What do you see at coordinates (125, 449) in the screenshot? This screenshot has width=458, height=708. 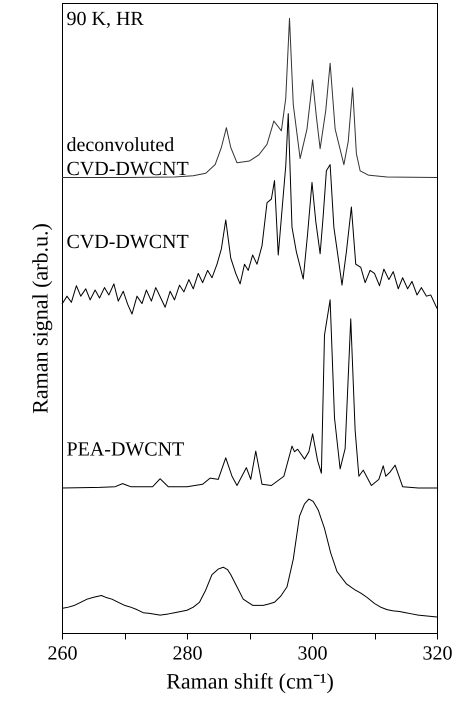 I see `series-label: PEA-DWCNT` at bounding box center [125, 449].